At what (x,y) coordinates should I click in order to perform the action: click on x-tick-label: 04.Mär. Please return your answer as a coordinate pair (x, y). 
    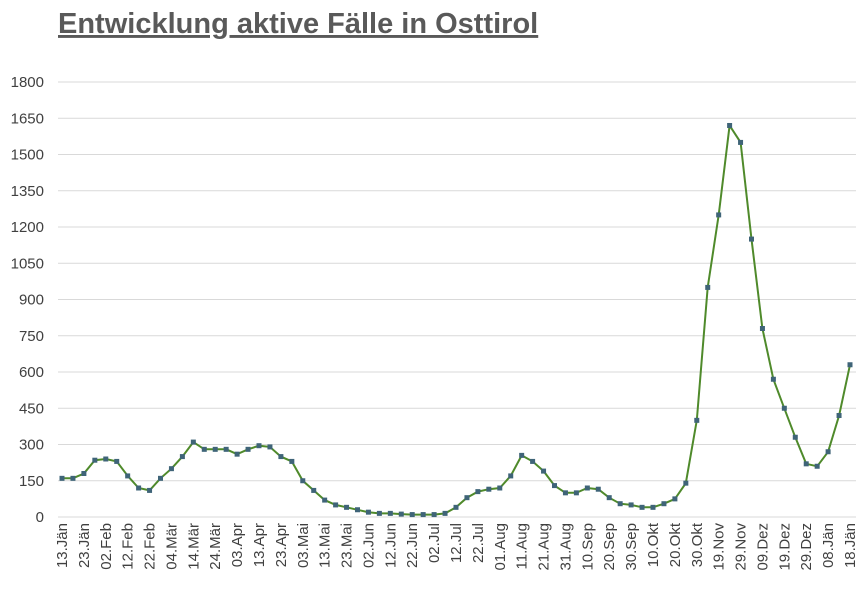
    Looking at the image, I should click on (171, 546).